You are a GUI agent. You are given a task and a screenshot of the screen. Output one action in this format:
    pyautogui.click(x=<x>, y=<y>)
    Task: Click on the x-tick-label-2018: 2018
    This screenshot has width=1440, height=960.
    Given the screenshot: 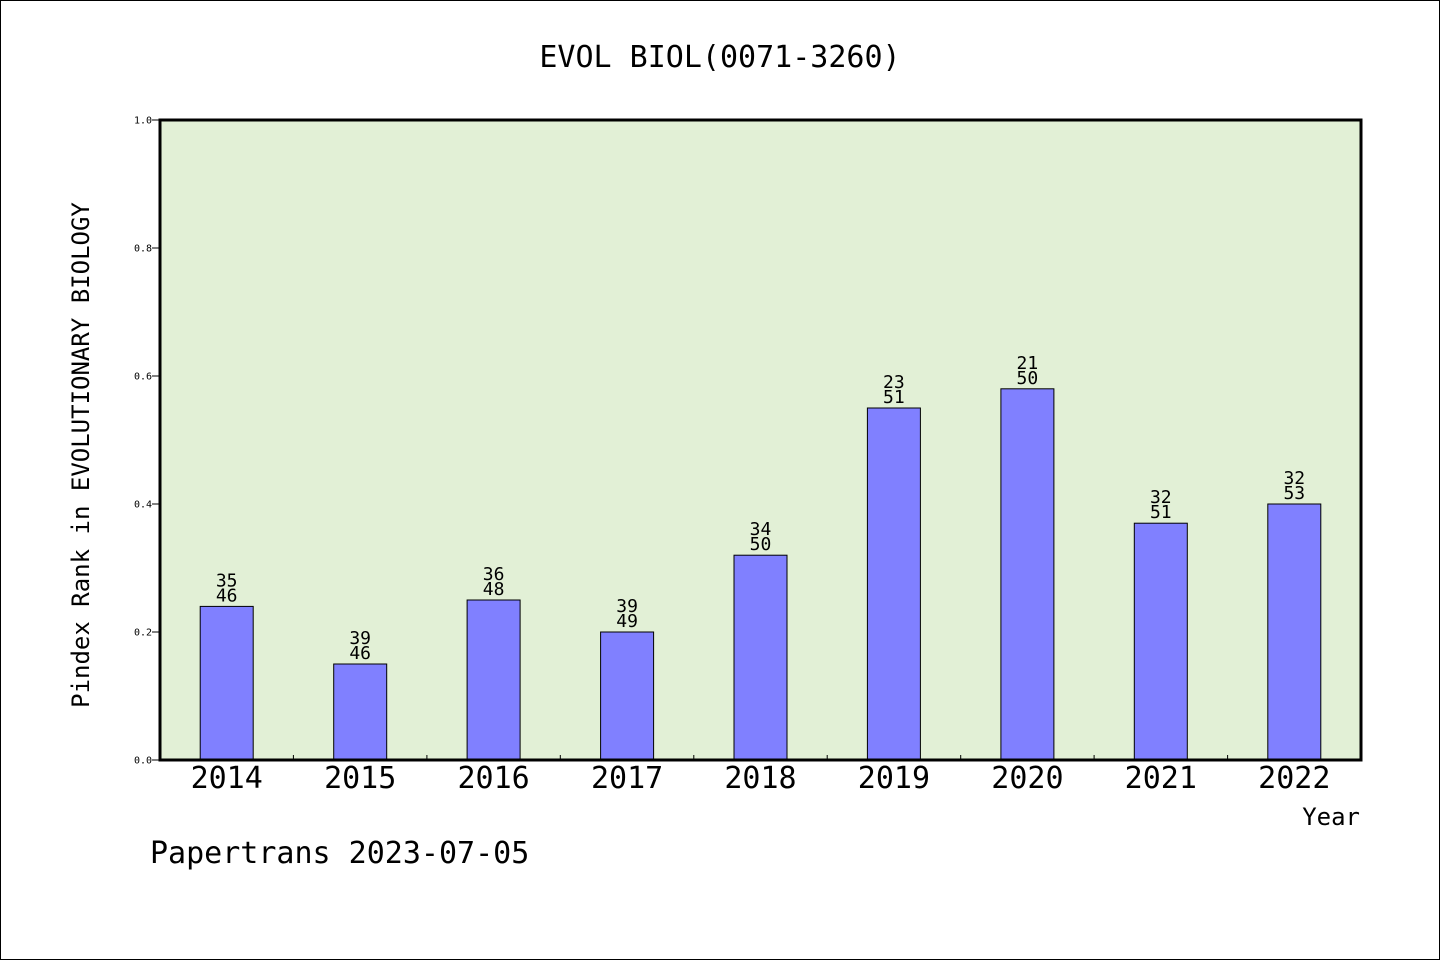 What is the action you would take?
    pyautogui.click(x=760, y=778)
    